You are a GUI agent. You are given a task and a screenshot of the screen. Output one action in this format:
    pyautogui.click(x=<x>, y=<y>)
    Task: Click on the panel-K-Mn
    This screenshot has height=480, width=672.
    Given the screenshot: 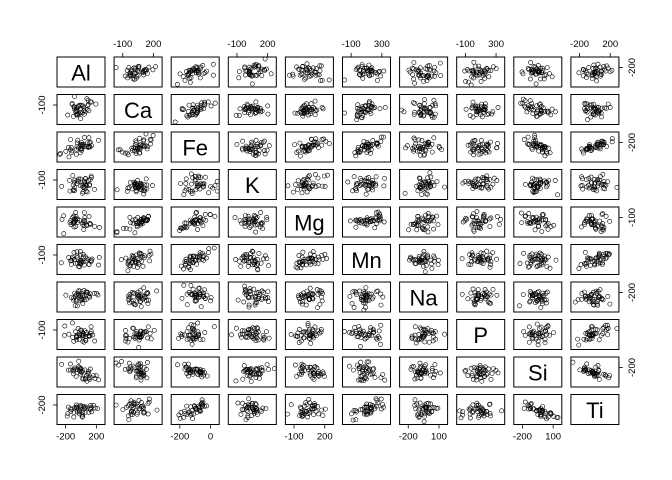 What is the action you would take?
    pyautogui.click(x=366, y=184)
    